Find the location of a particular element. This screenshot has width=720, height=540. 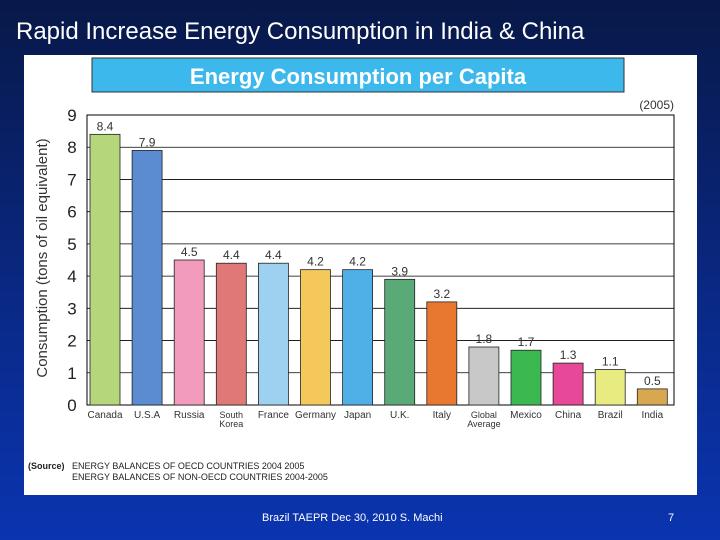

x-tick-label: Canada is located at coordinates (104, 415).